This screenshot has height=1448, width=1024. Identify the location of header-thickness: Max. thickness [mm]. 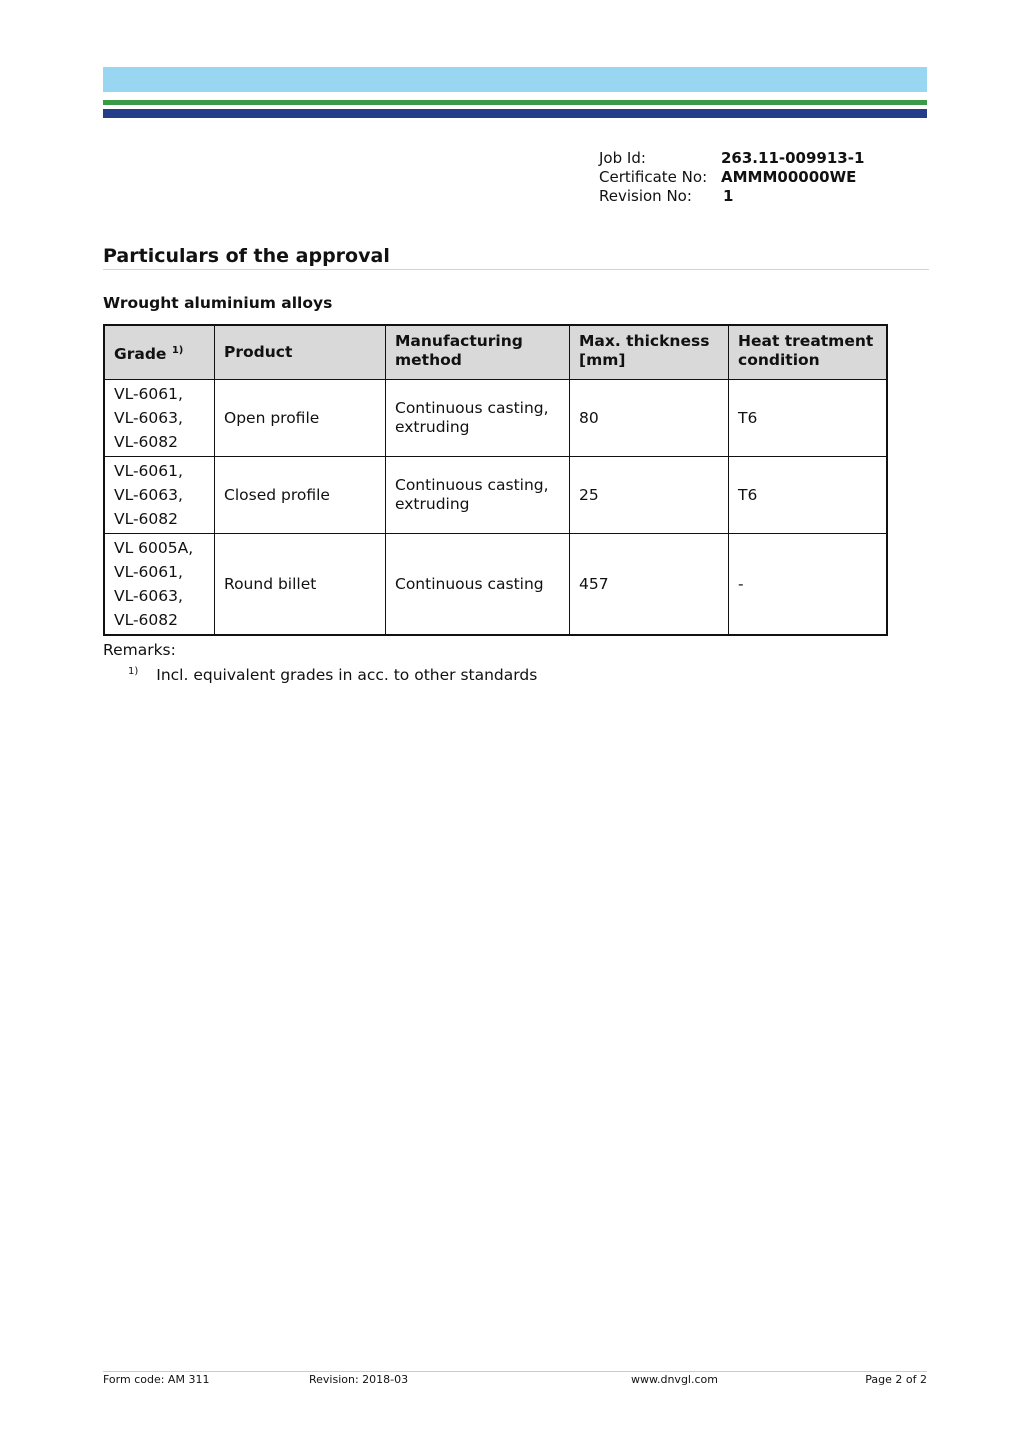
(649, 352).